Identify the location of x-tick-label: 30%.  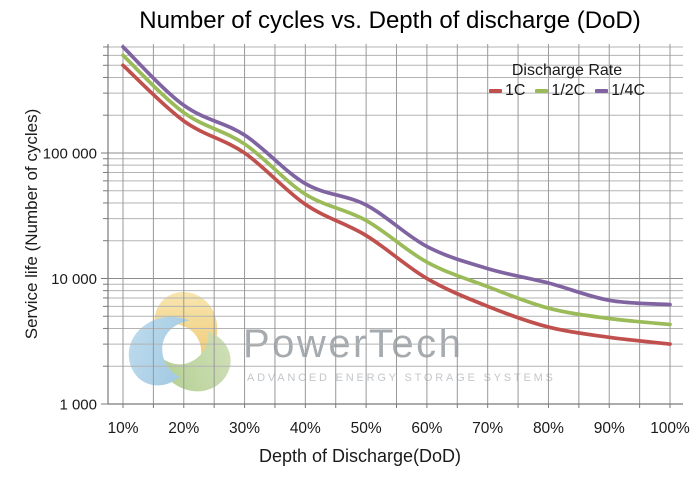
(244, 428).